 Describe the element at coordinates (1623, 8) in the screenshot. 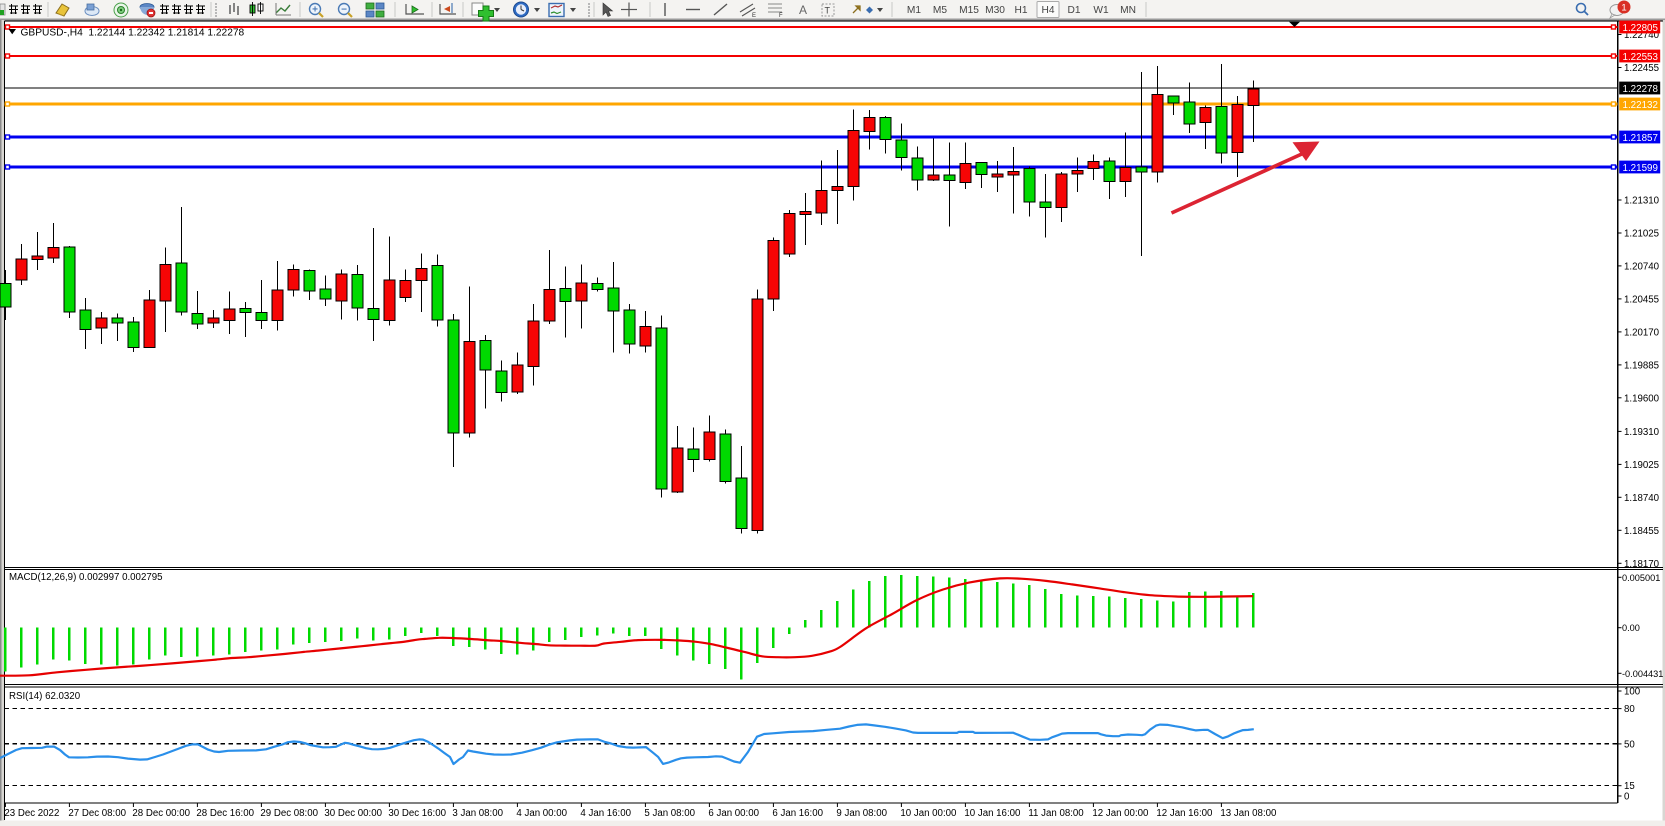

I see `svg-text: 1` at that location.